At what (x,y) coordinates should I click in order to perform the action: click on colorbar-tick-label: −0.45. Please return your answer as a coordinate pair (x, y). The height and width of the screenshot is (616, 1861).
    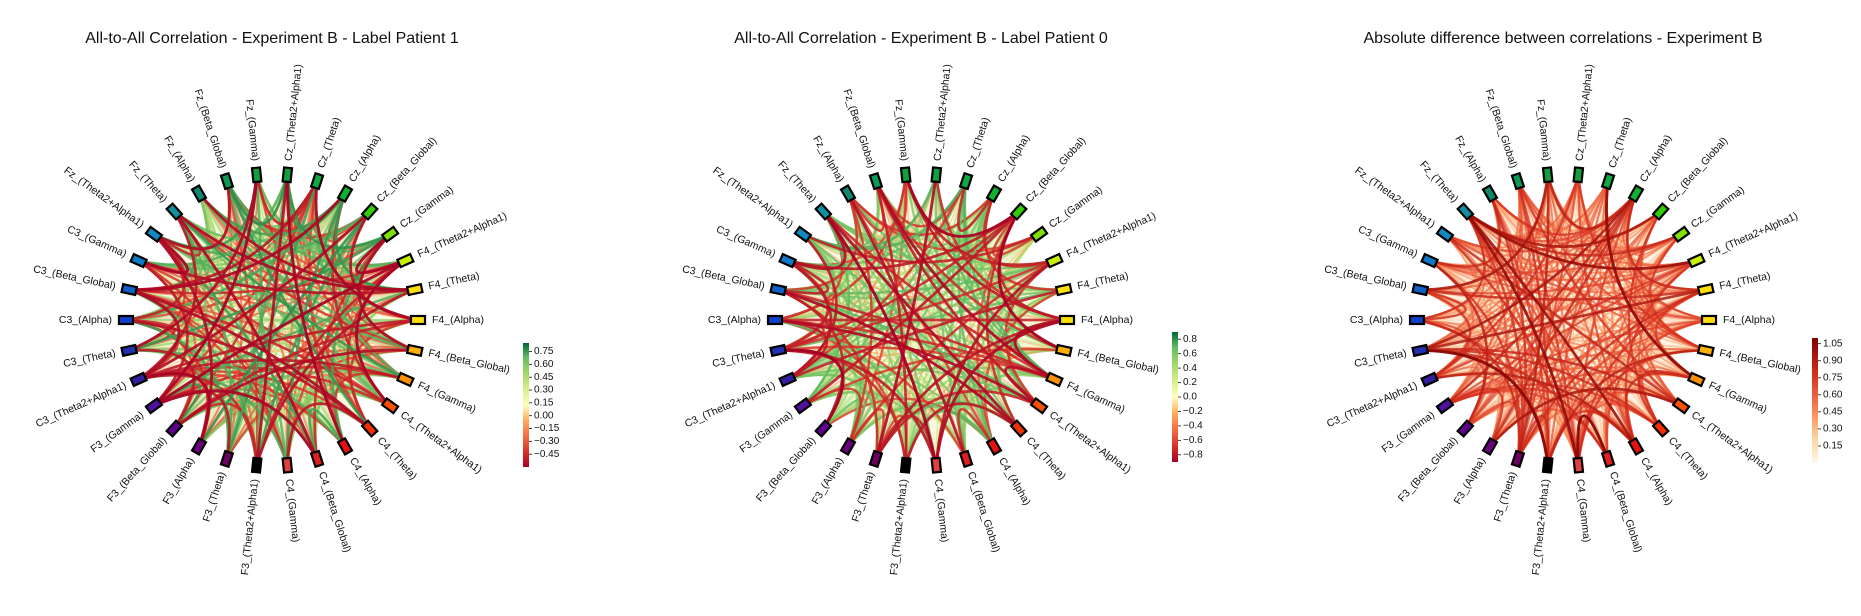
    Looking at the image, I should click on (547, 454).